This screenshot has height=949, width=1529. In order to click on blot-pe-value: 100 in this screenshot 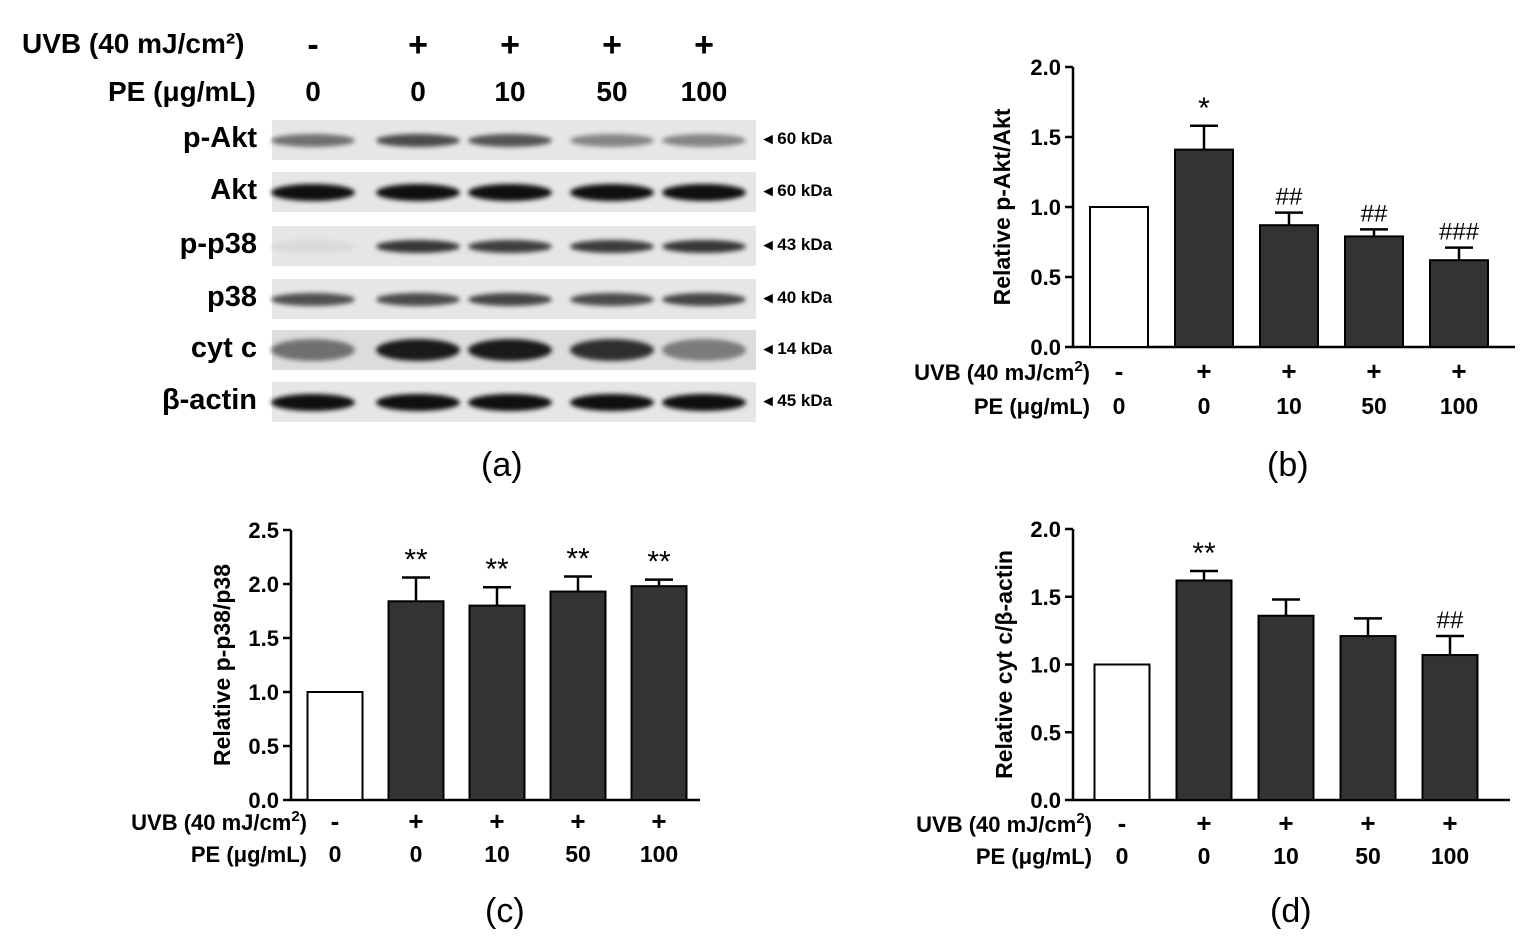, I will do `click(704, 91)`.